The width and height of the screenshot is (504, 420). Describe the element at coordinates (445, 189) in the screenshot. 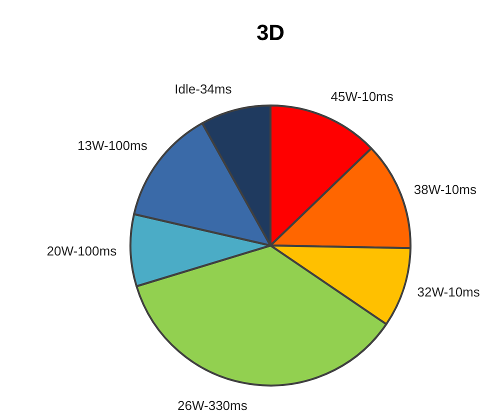

I see `slice-label: 38W-10ms` at that location.